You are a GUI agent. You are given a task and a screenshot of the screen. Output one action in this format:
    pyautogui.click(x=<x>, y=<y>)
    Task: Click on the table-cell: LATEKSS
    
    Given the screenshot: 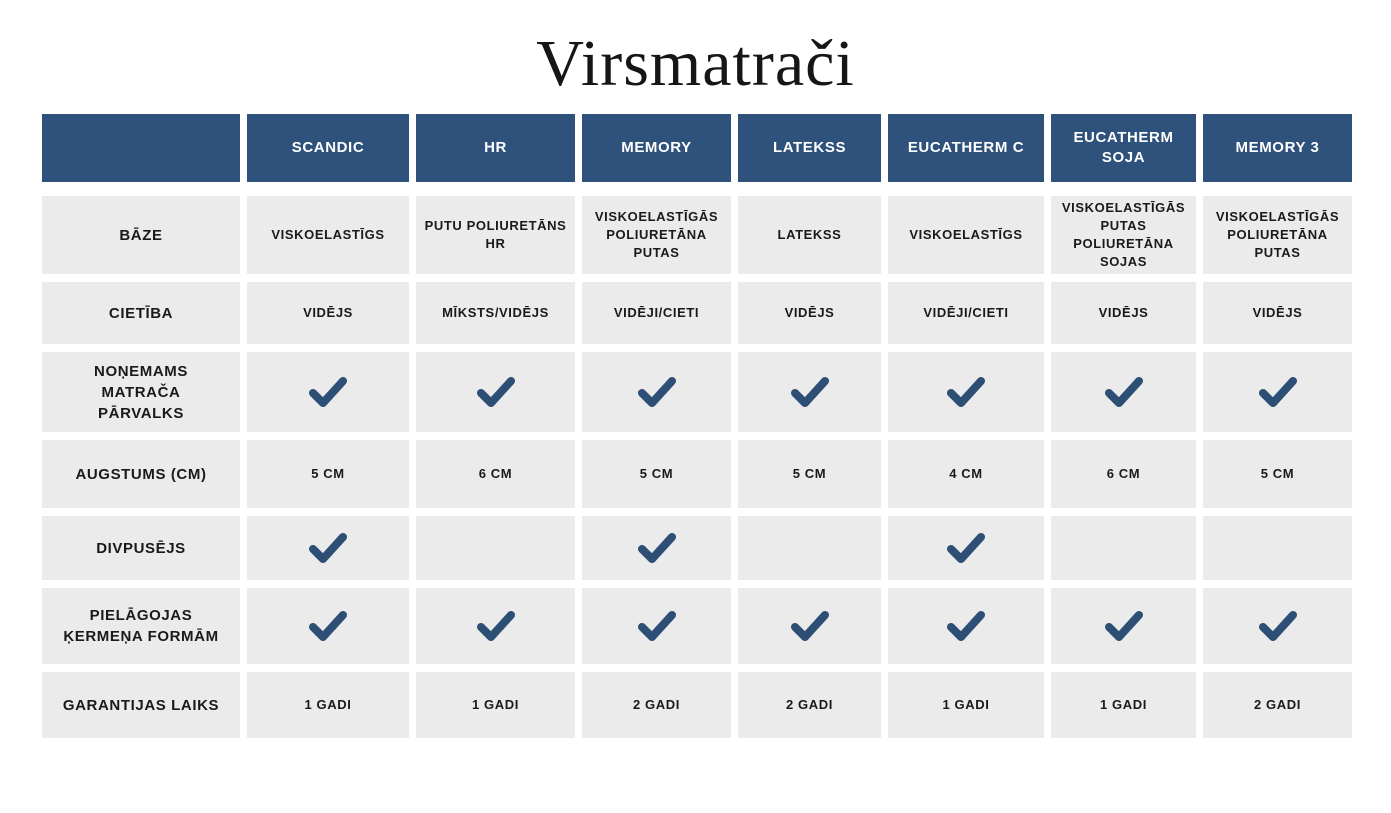 What is the action you would take?
    pyautogui.click(x=809, y=235)
    